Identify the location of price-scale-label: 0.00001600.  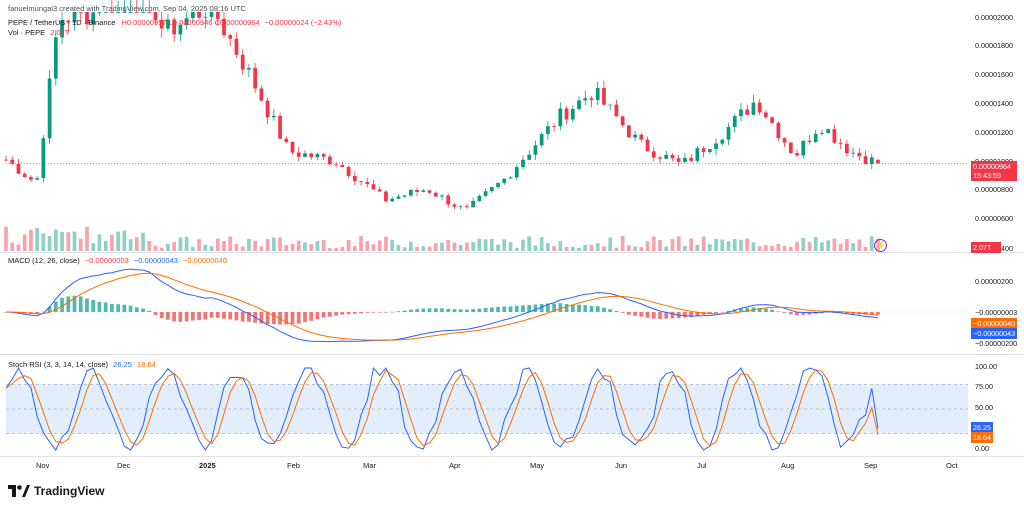
(994, 74).